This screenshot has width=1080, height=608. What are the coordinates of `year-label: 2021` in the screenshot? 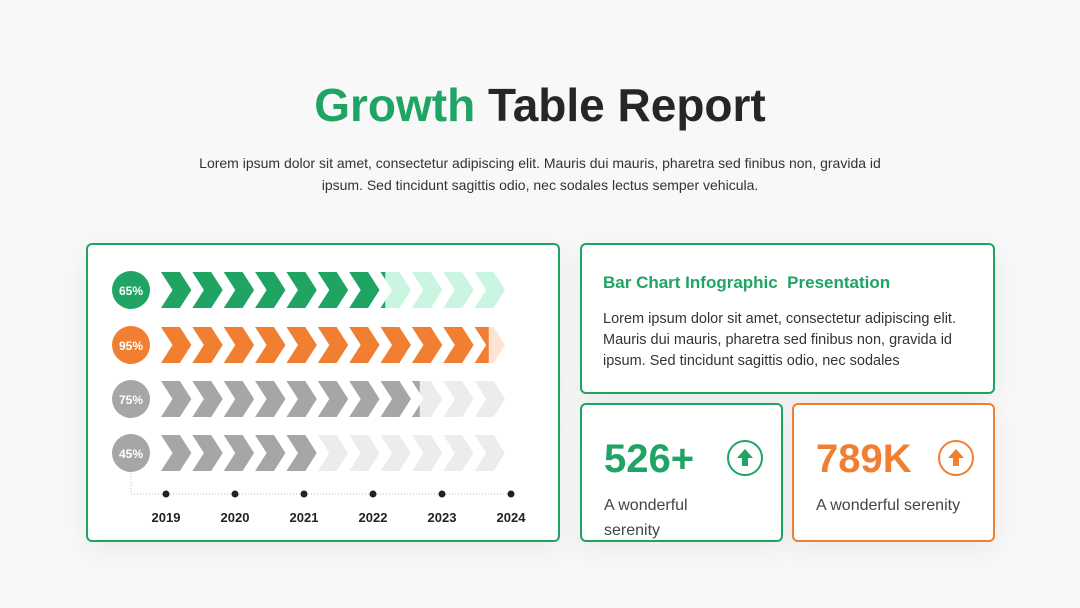 It's located at (304, 517).